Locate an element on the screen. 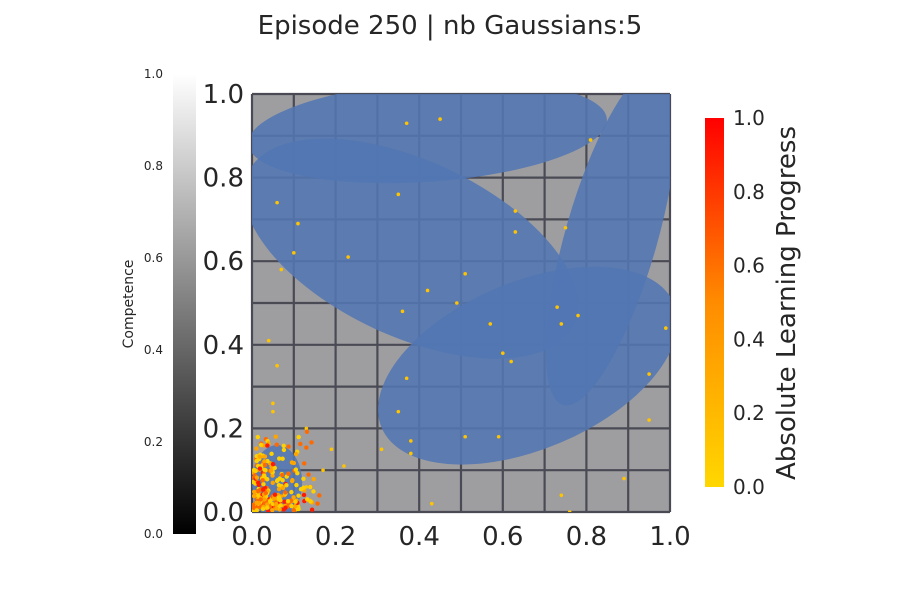 Image resolution: width=900 pixels, height=600 pixels. x-tick-label: 0.6 is located at coordinates (502, 537).